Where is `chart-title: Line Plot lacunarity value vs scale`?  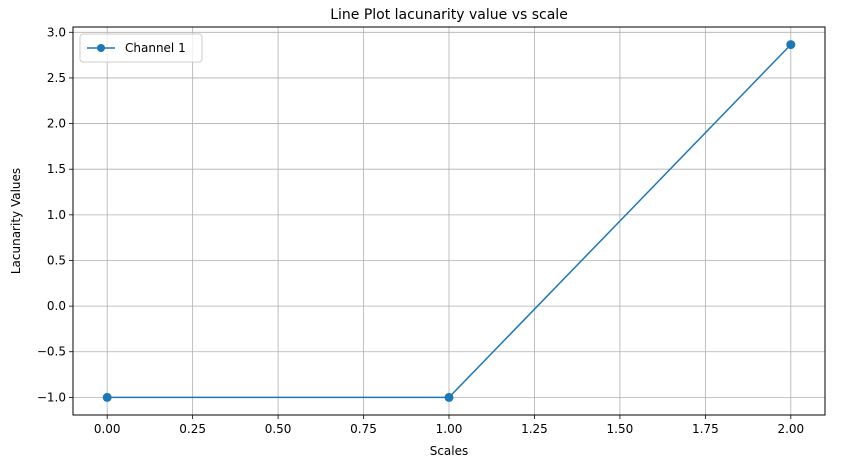
chart-title: Line Plot lacunarity value vs scale is located at coordinates (449, 15).